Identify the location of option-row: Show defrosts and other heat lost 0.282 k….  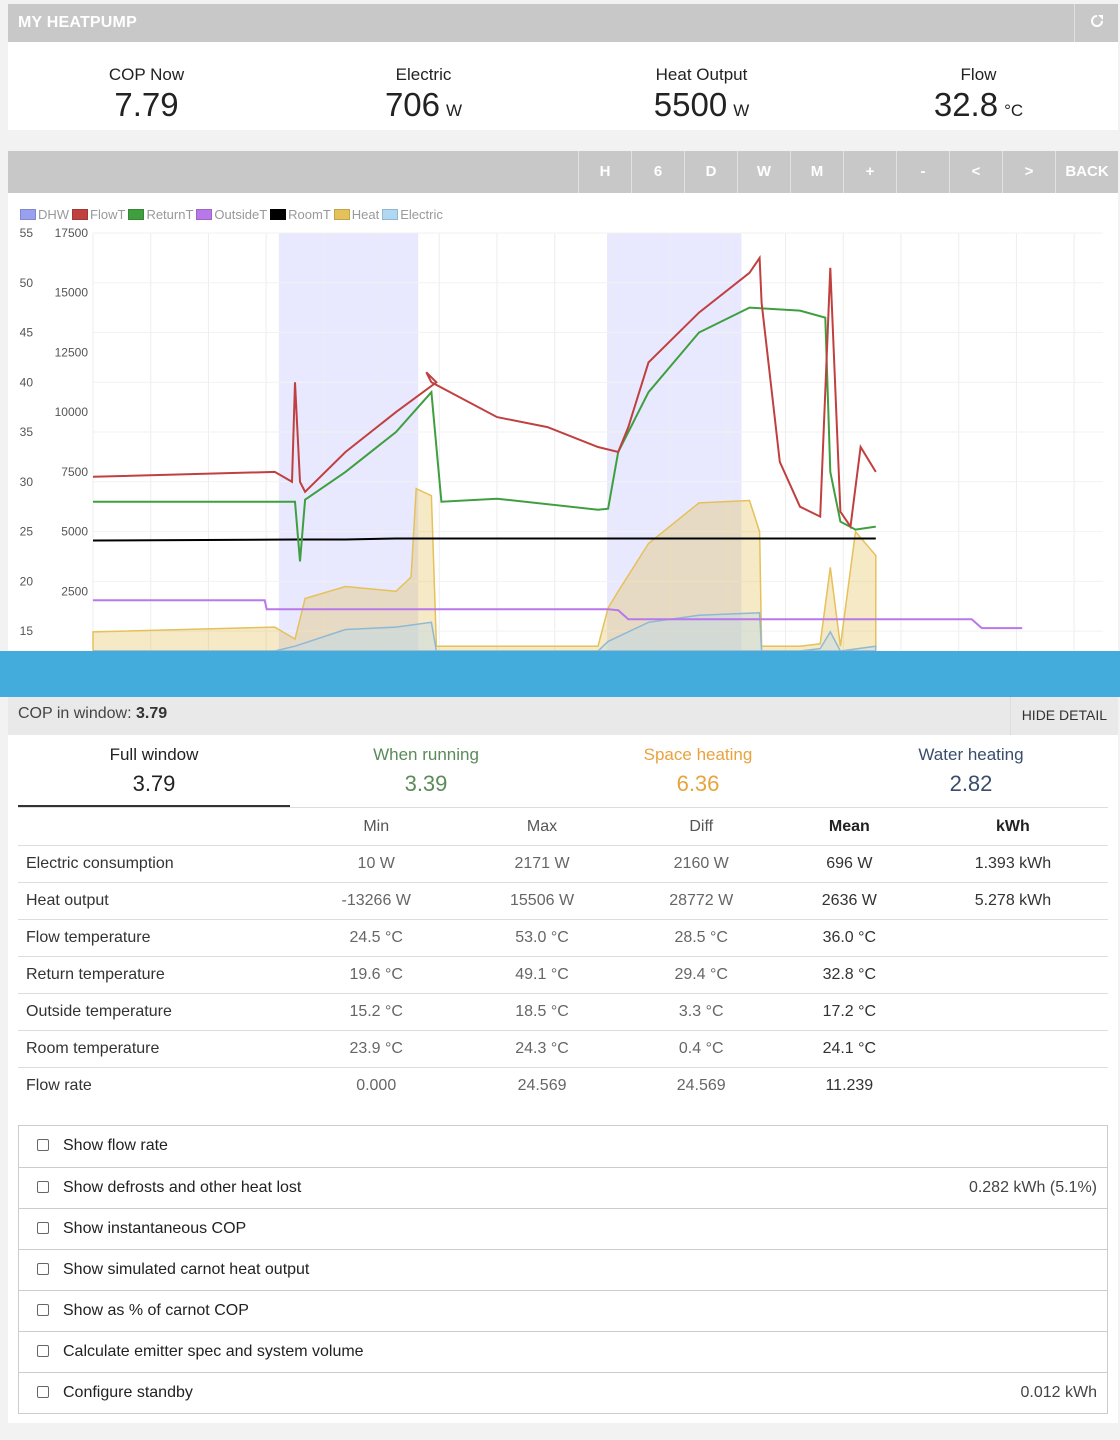
(563, 1187).